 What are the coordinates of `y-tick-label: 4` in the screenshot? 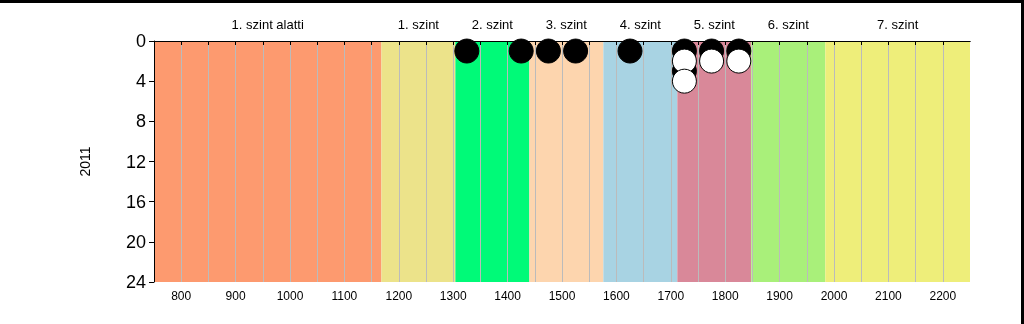 It's located at (140, 81).